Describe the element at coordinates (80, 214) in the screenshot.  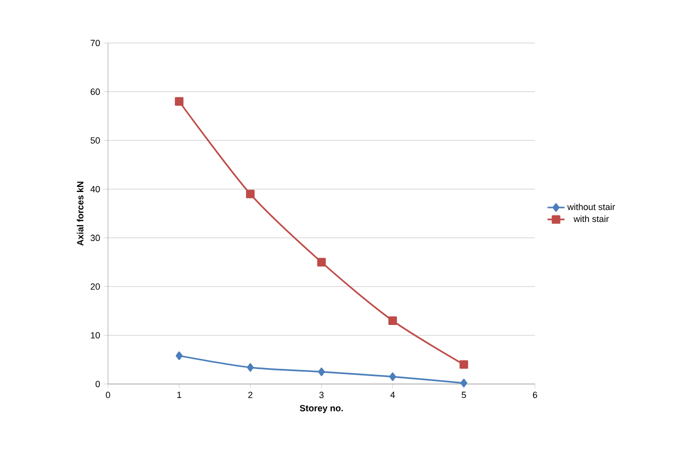
I see `y-axis-title: Axial forces kN` at that location.